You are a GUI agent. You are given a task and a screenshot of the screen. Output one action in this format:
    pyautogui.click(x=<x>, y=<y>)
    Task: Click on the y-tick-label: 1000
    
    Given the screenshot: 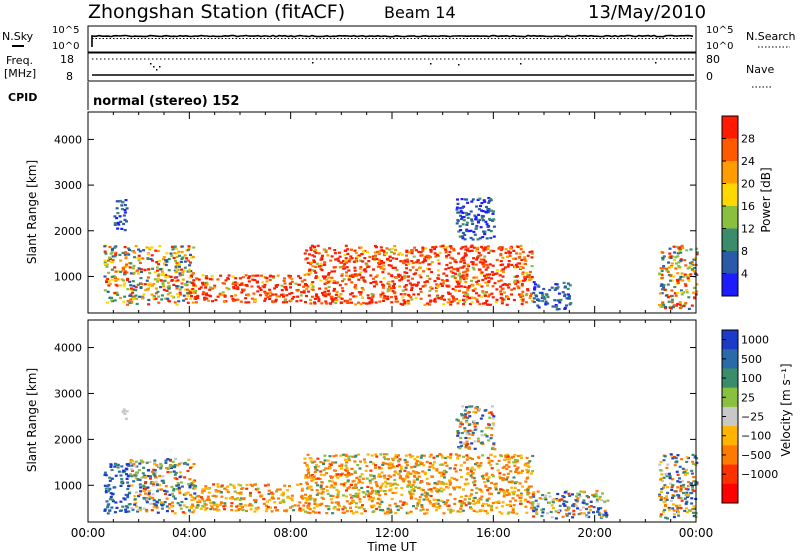 What is the action you would take?
    pyautogui.click(x=68, y=276)
    